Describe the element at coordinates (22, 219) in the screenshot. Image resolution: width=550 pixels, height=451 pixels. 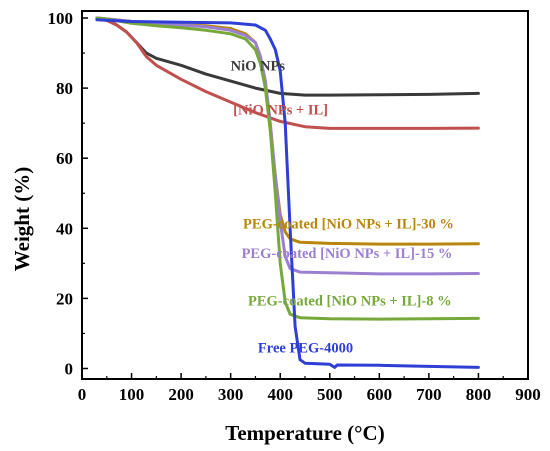
I see `y-axis-title: Weight (%)` at that location.